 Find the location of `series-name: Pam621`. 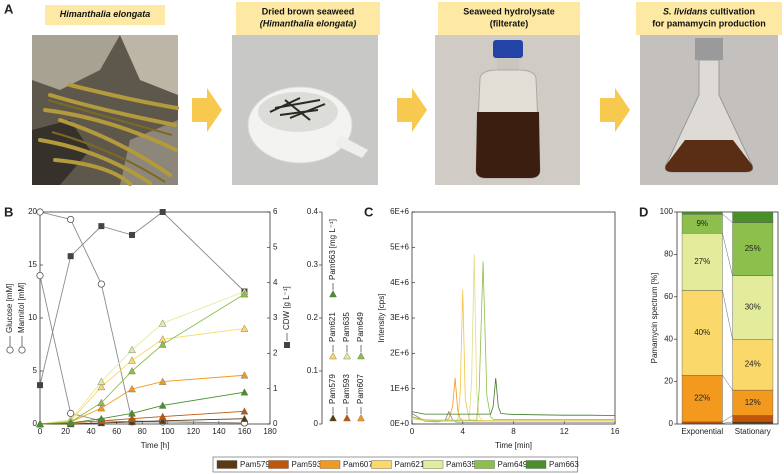

series-name: Pam621 is located at coordinates (332, 327).